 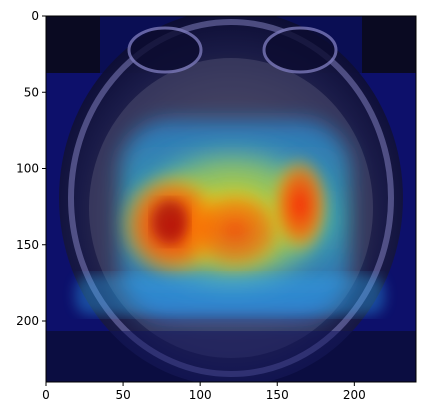 What do you see at coordinates (35, 16) in the screenshot?
I see `y-tick-label: 0` at bounding box center [35, 16].